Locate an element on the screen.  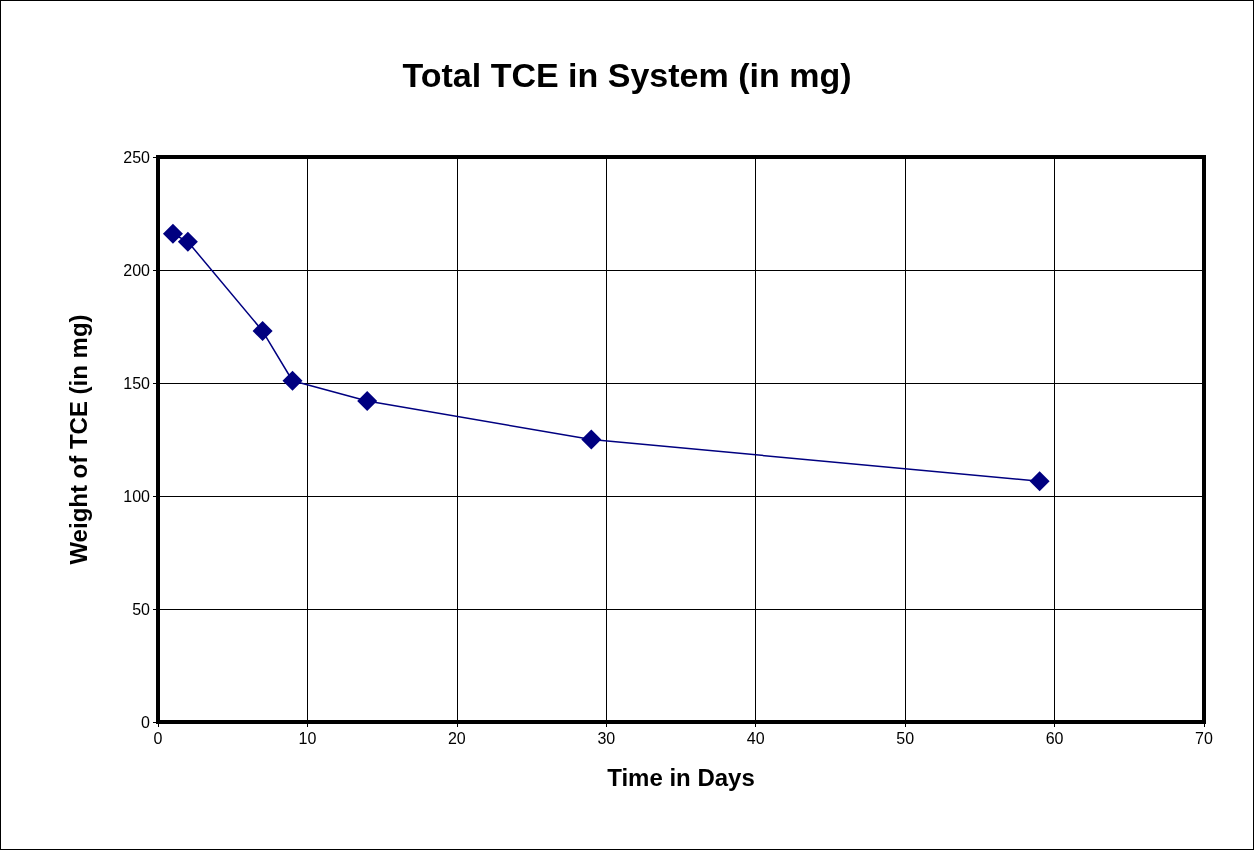
y-tick-label: 50 is located at coordinates (141, 609).